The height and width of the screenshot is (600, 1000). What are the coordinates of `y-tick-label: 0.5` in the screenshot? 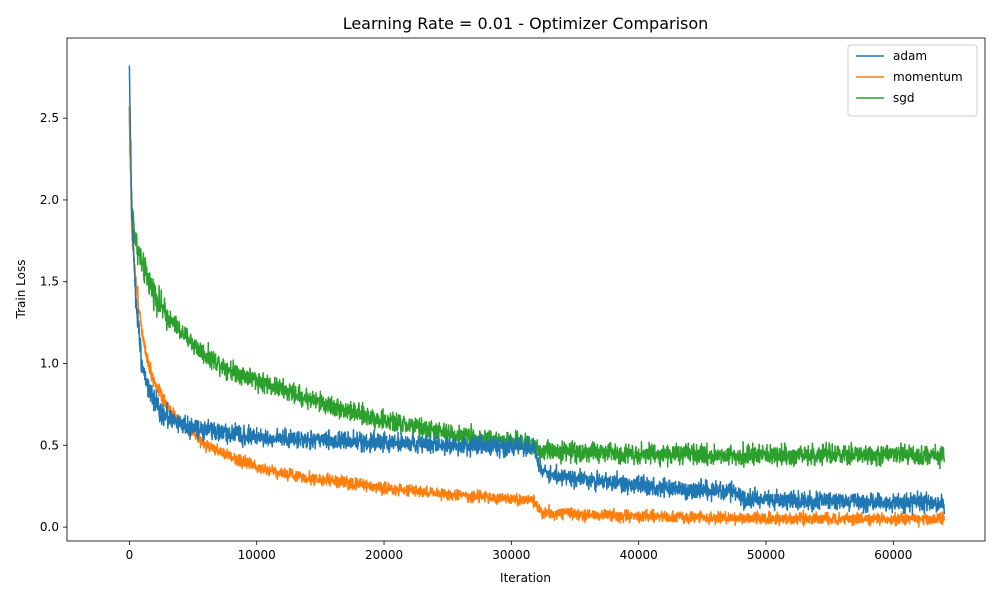 It's located at (49, 445).